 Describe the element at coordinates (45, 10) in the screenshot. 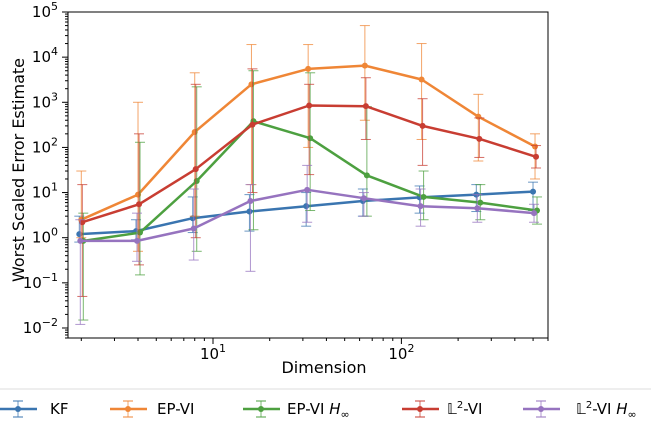

I see `y-tick-label: 10⁵` at that location.